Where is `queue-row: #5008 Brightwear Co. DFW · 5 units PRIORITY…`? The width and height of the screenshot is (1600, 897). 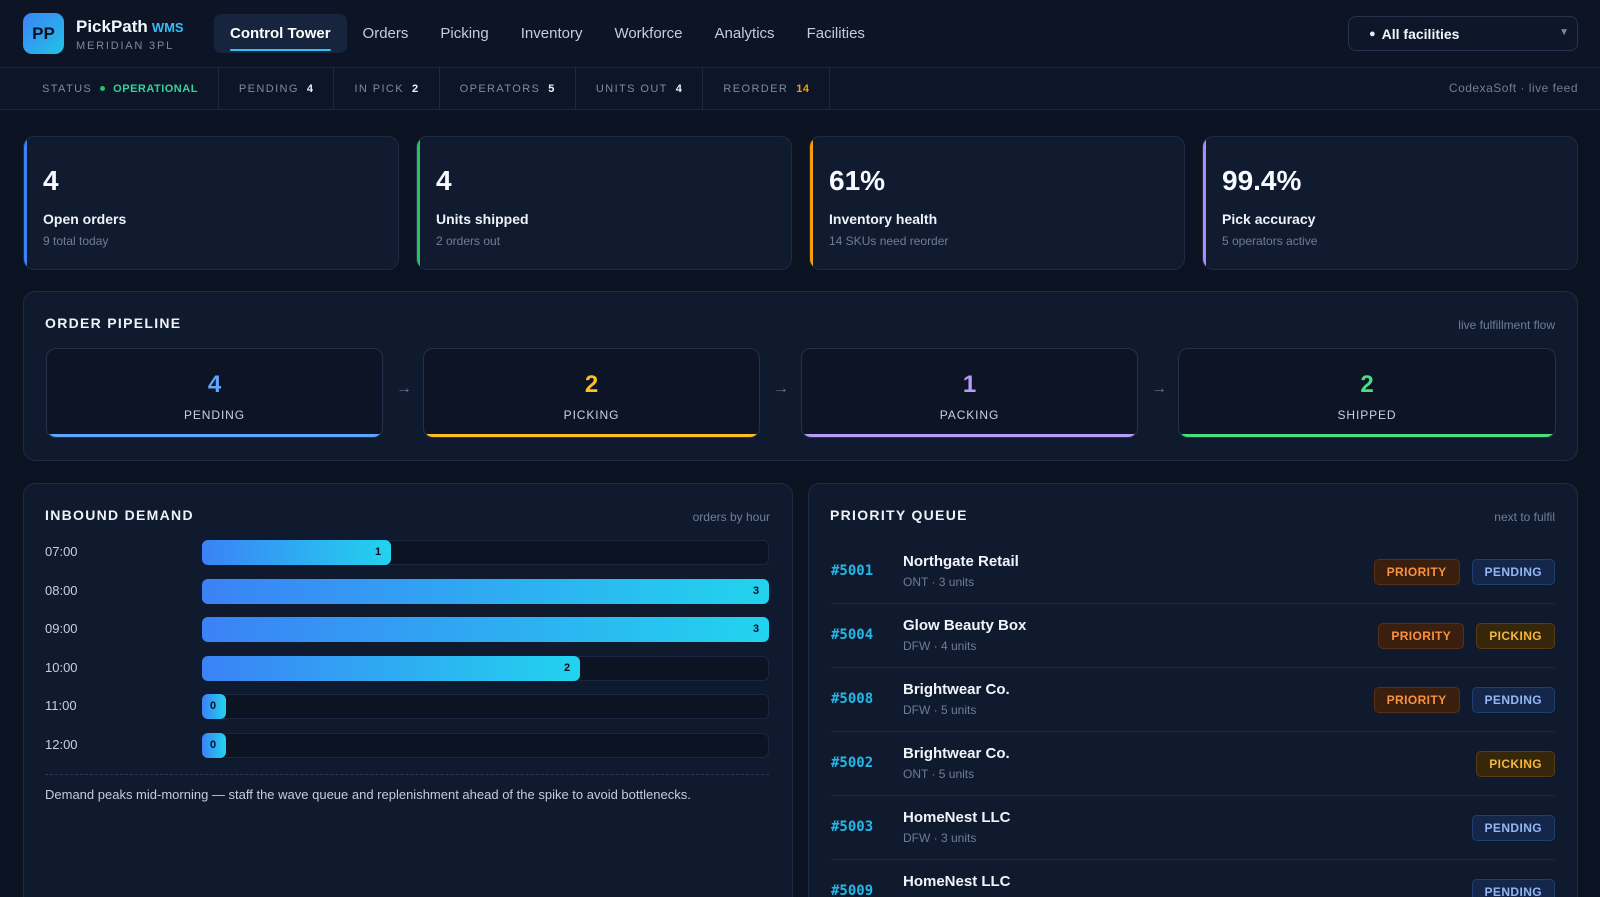
queue-row: #5008 Brightwear Co. DFW · 5 units PRIORITY… is located at coordinates (1193, 700).